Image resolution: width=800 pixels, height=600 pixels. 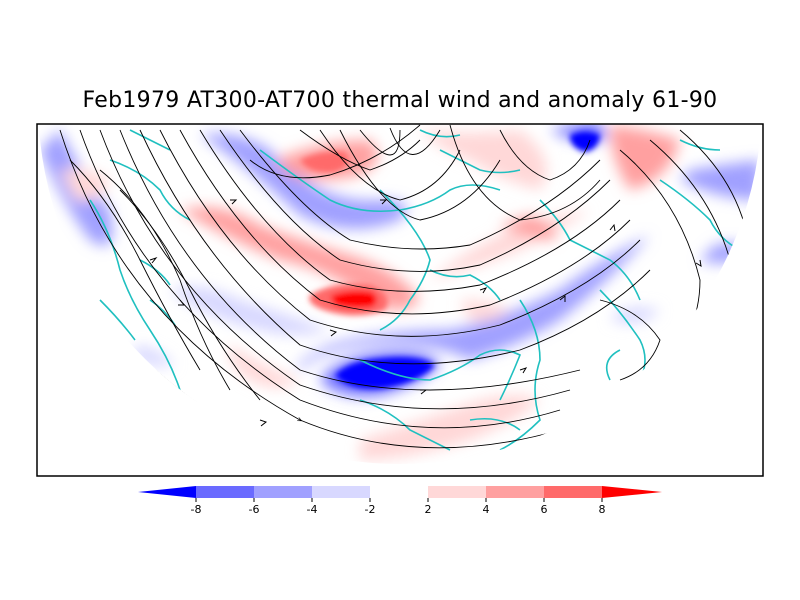 I want to click on colorbar-min-arrow, so click(x=167, y=492).